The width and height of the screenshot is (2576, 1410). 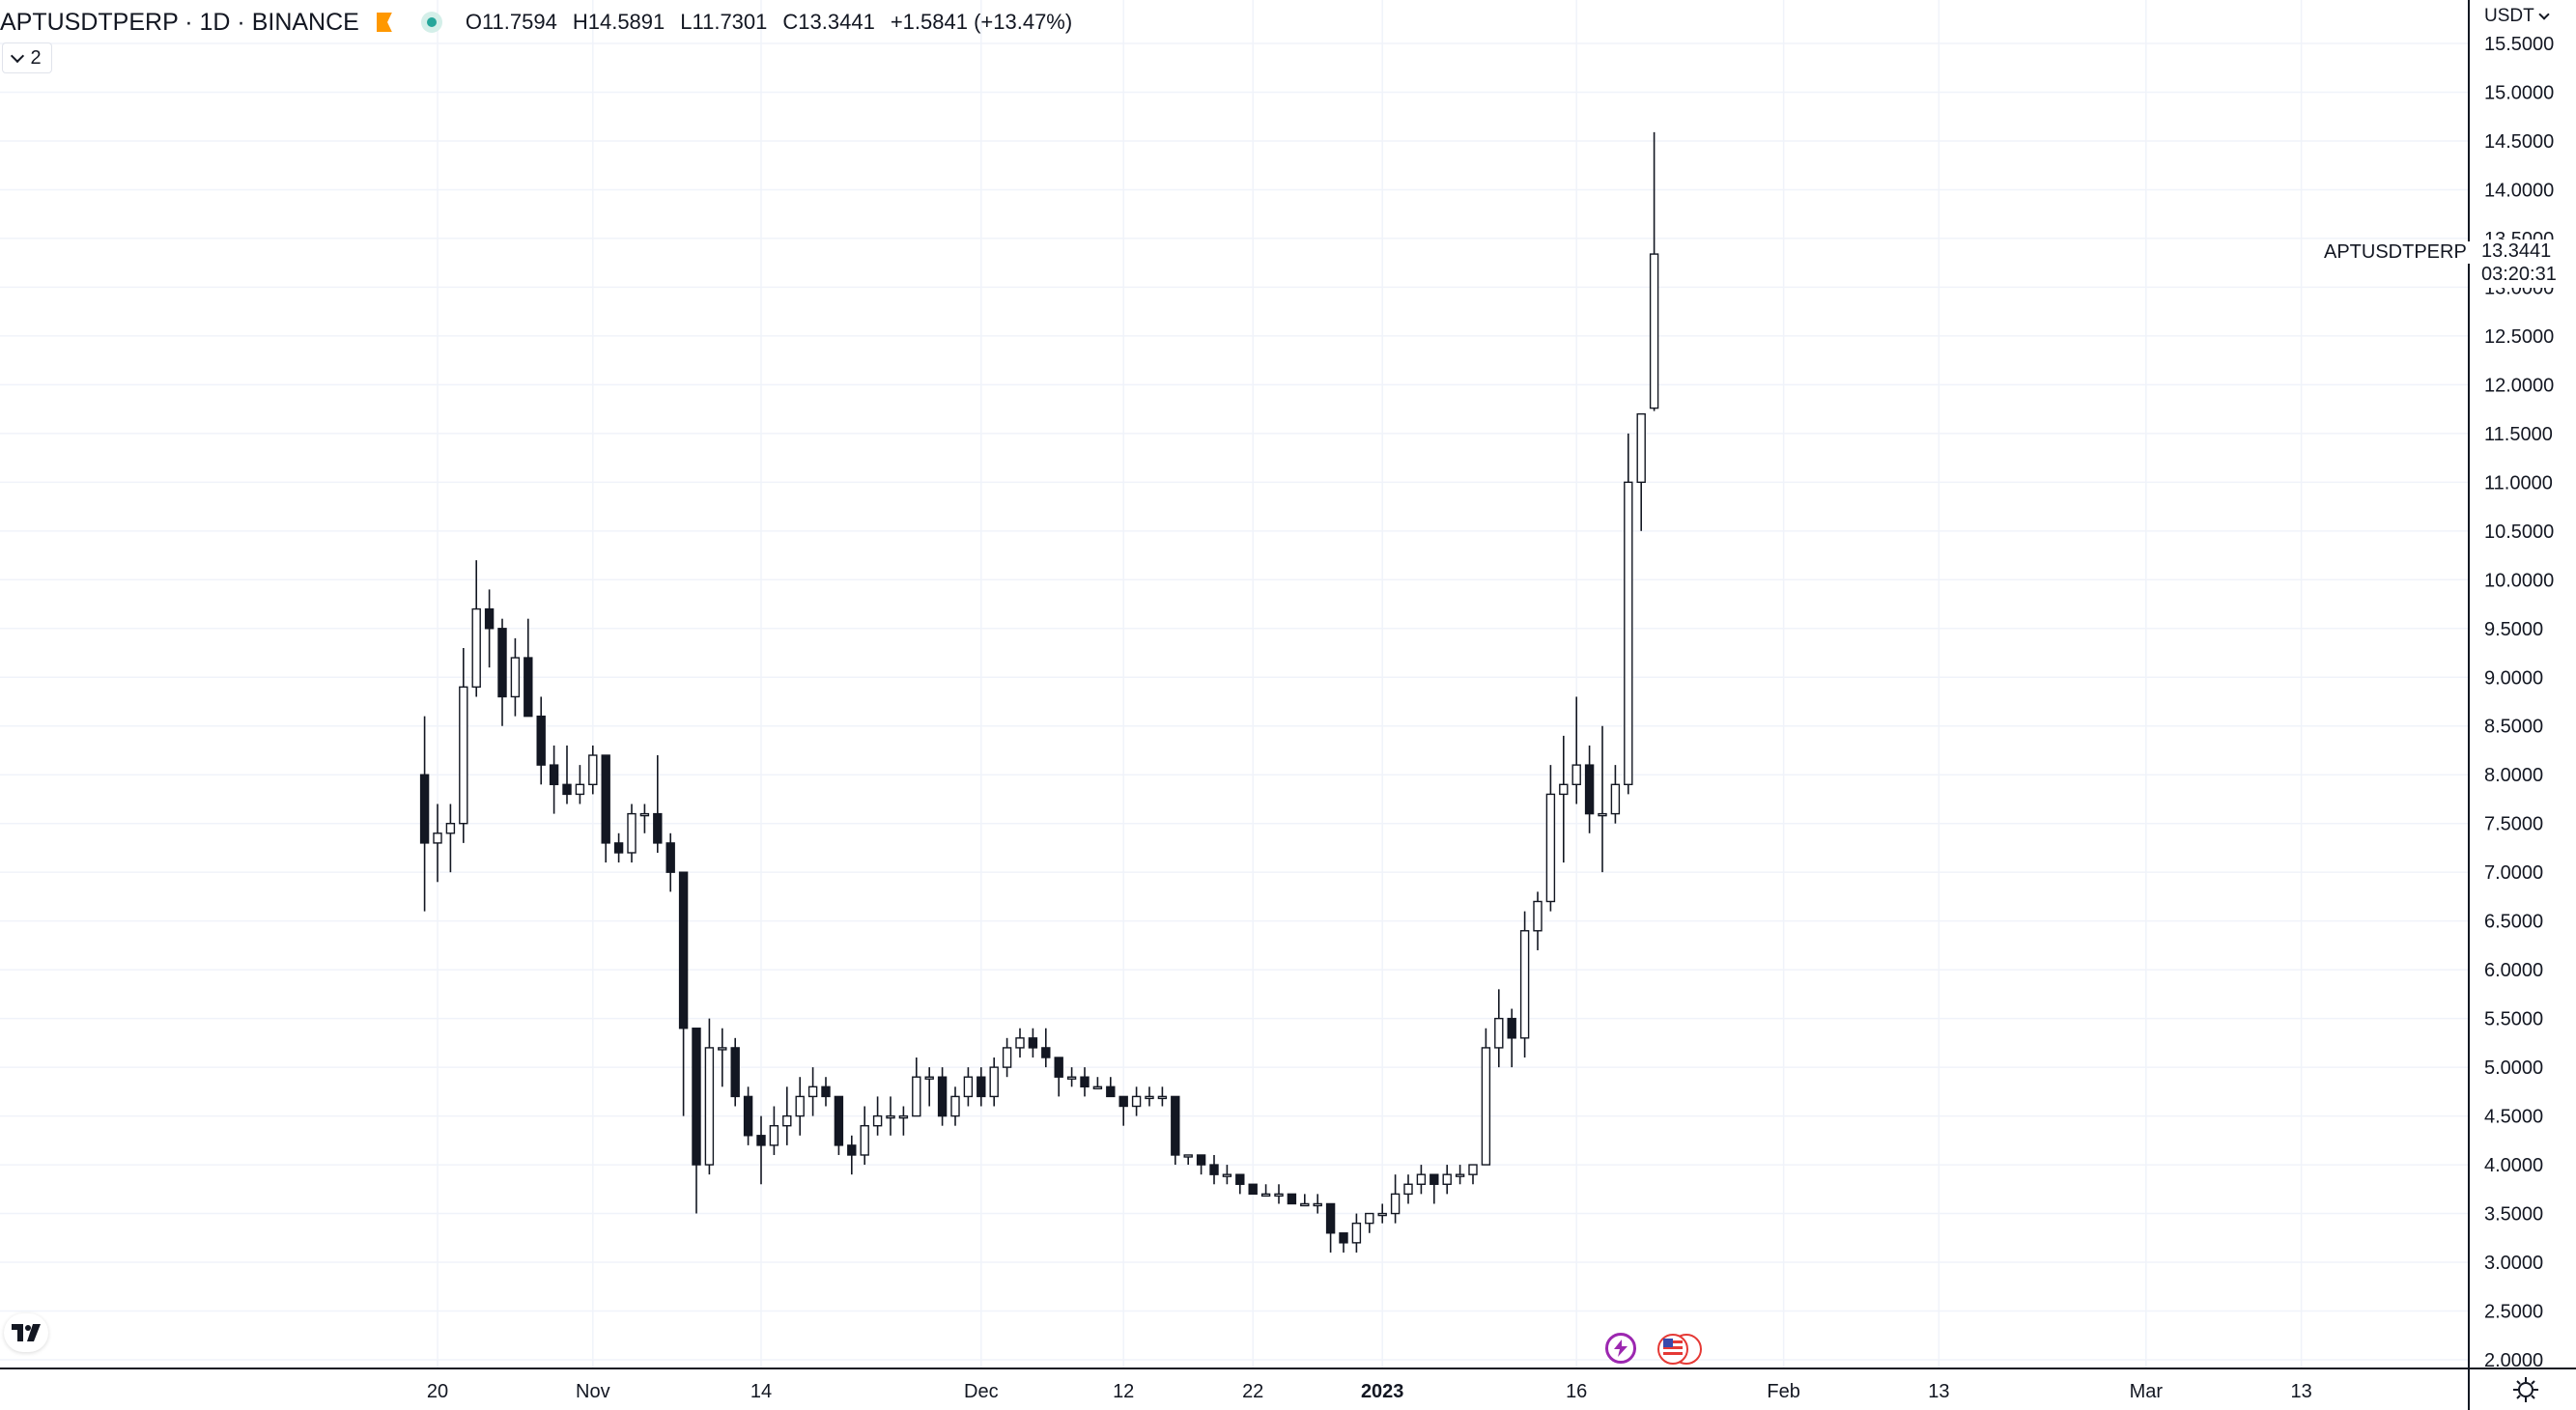 What do you see at coordinates (2525, 1389) in the screenshot?
I see `gear-icon` at bounding box center [2525, 1389].